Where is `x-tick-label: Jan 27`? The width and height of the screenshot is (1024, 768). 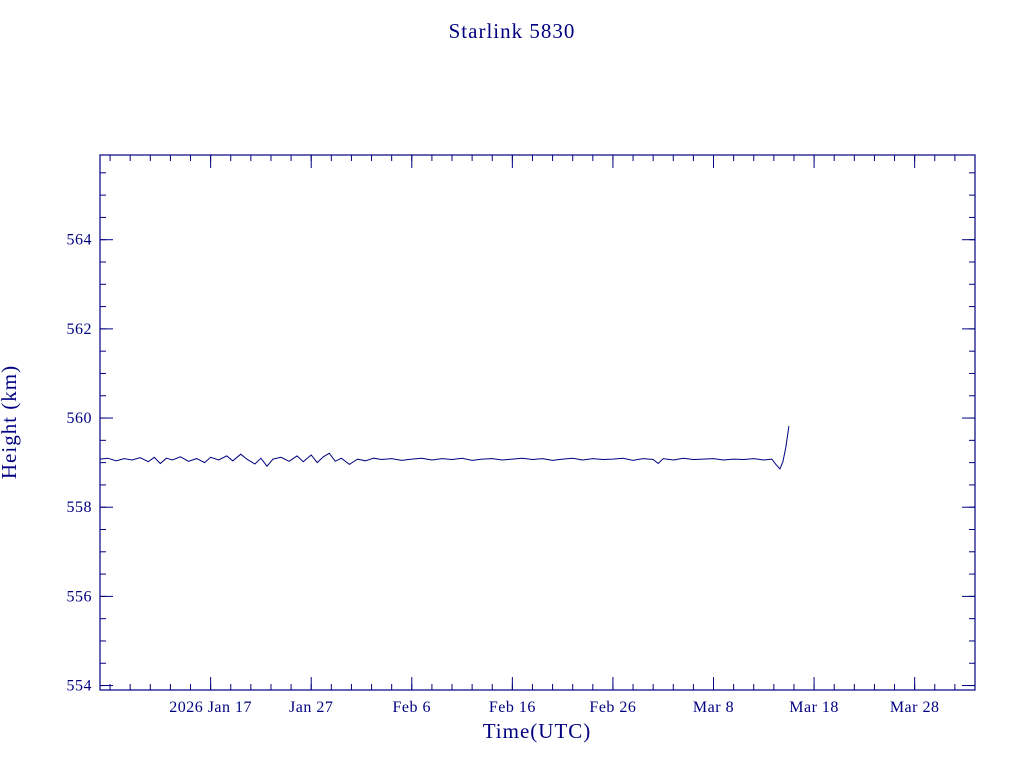
x-tick-label: Jan 27 is located at coordinates (311, 707).